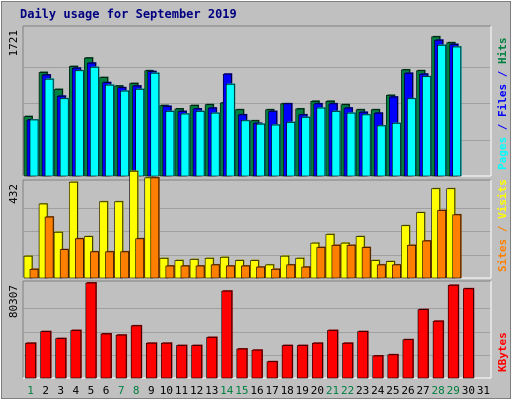 The height and width of the screenshot is (405, 512). I want to click on x-tick-label-day-11: 11, so click(181, 390).